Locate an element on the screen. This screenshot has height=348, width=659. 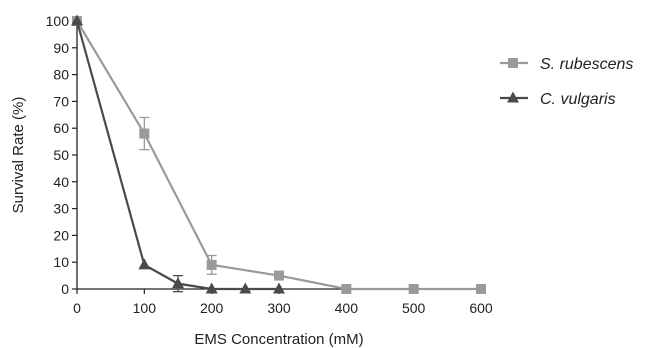
x-tick-label: 100 is located at coordinates (145, 308).